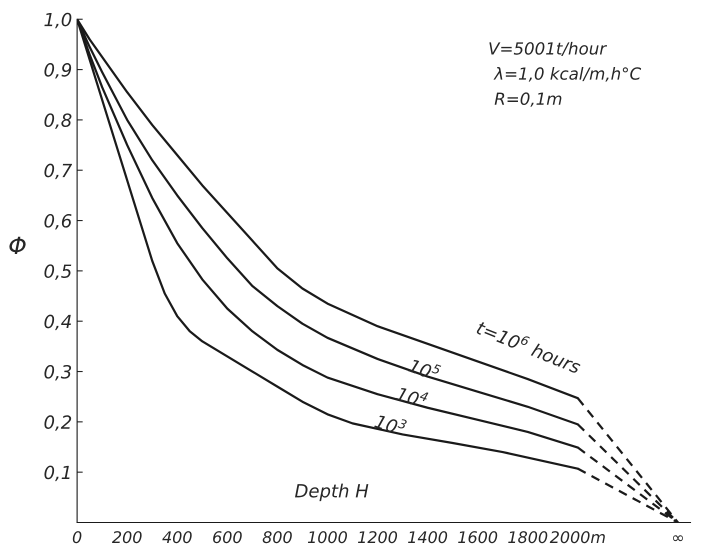  Describe the element at coordinates (127, 537) in the screenshot. I see `x-tick-label: 200` at that location.